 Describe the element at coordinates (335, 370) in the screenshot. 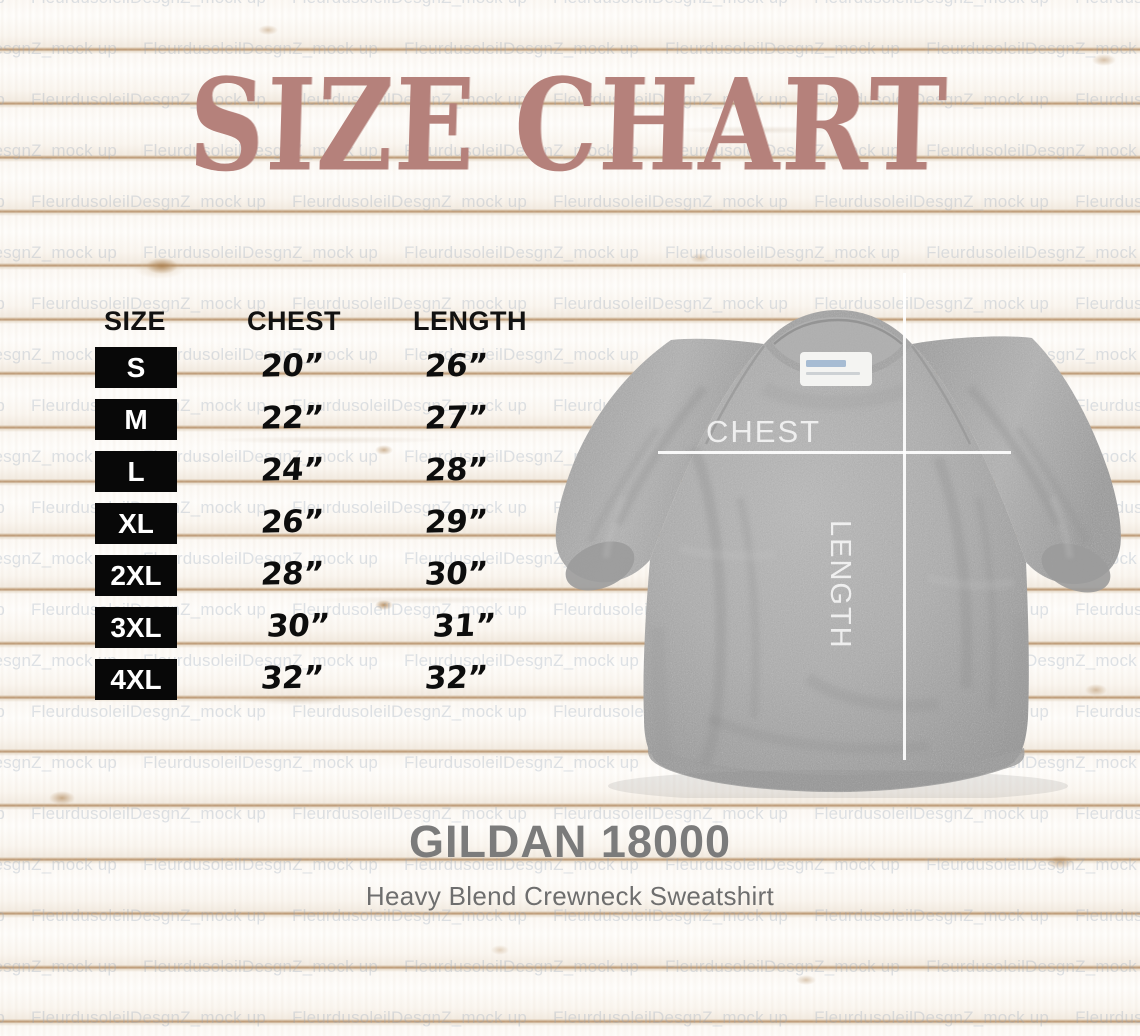

I see `table-row: S 20” 26”` at that location.